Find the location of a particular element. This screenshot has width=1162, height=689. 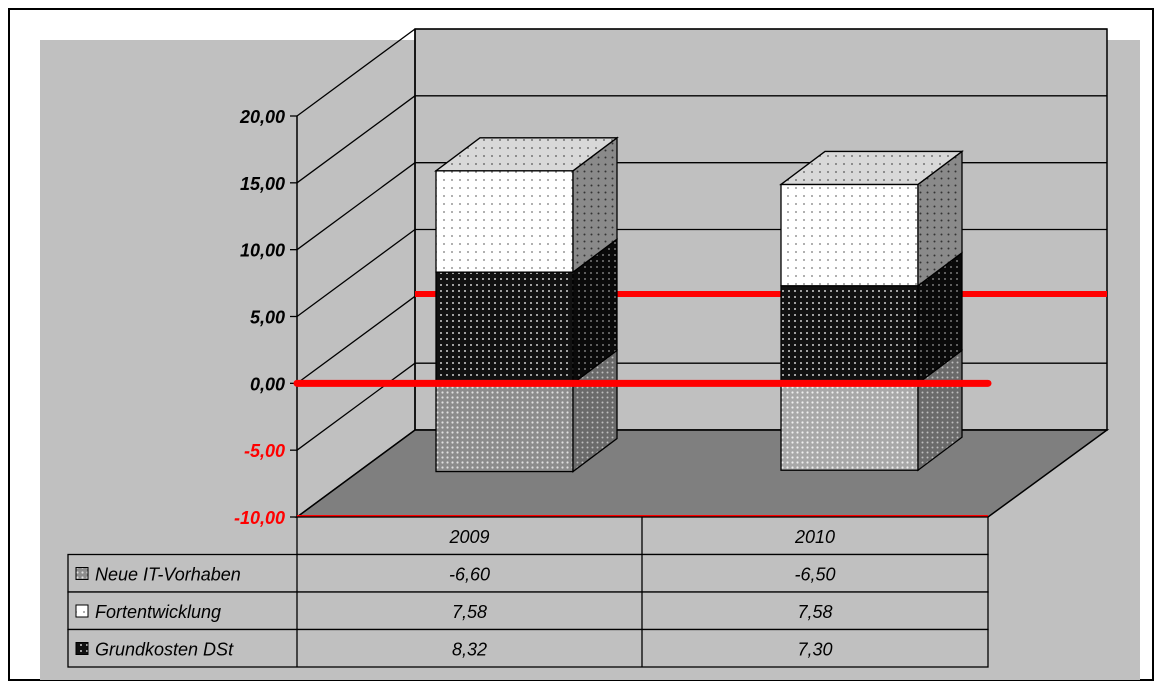

chart-floor is located at coordinates (702, 473).